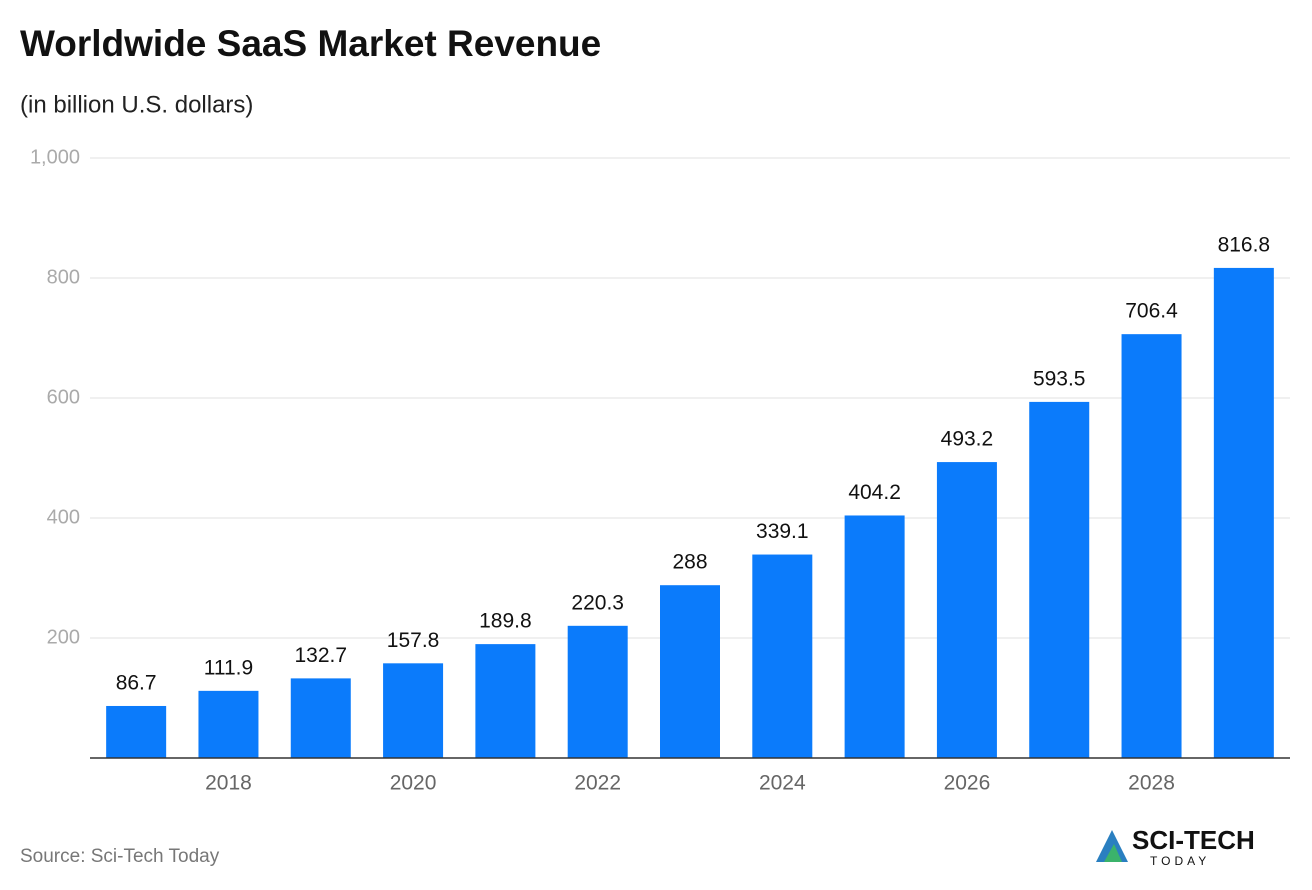 The width and height of the screenshot is (1312, 890). What do you see at coordinates (874, 492) in the screenshot?
I see `data-label: 404.2` at bounding box center [874, 492].